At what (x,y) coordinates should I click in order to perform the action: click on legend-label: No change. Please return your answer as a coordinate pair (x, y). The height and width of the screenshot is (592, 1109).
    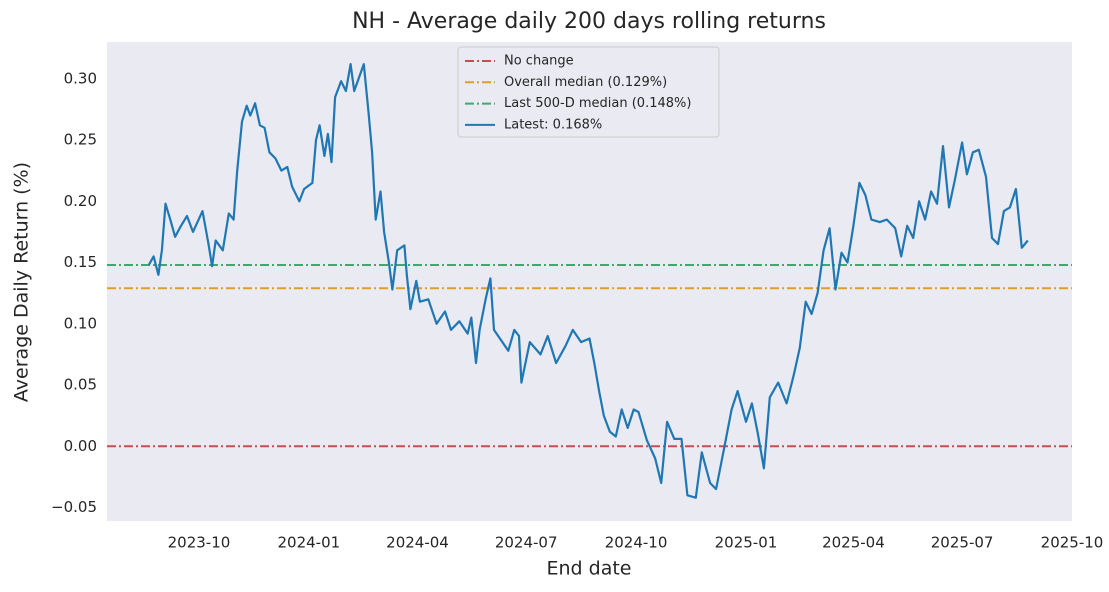
    Looking at the image, I should click on (539, 61).